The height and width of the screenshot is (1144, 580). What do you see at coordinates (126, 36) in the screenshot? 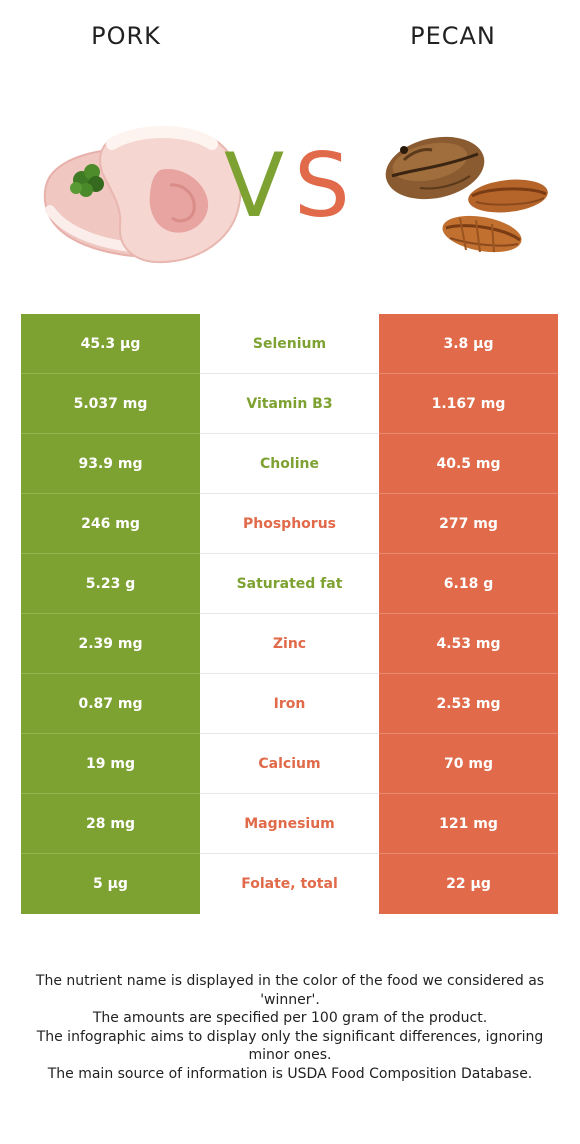
I see `pork-title: PORK` at bounding box center [126, 36].